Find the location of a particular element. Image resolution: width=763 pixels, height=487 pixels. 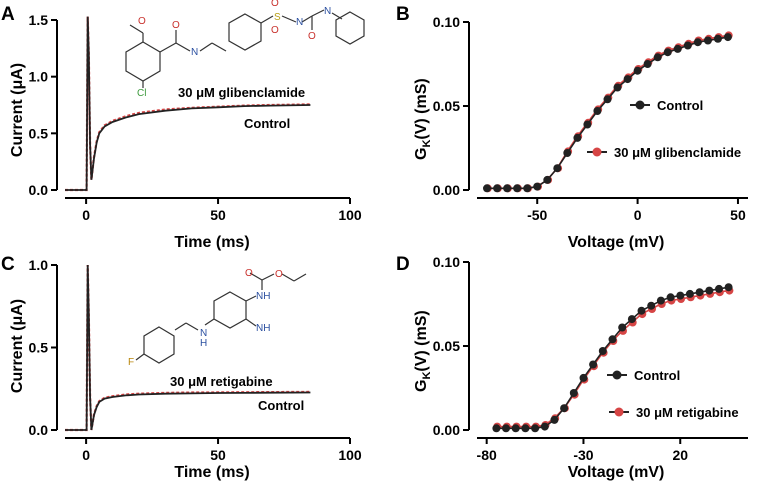

cyclohexane-ring is located at coordinates (350, 28).